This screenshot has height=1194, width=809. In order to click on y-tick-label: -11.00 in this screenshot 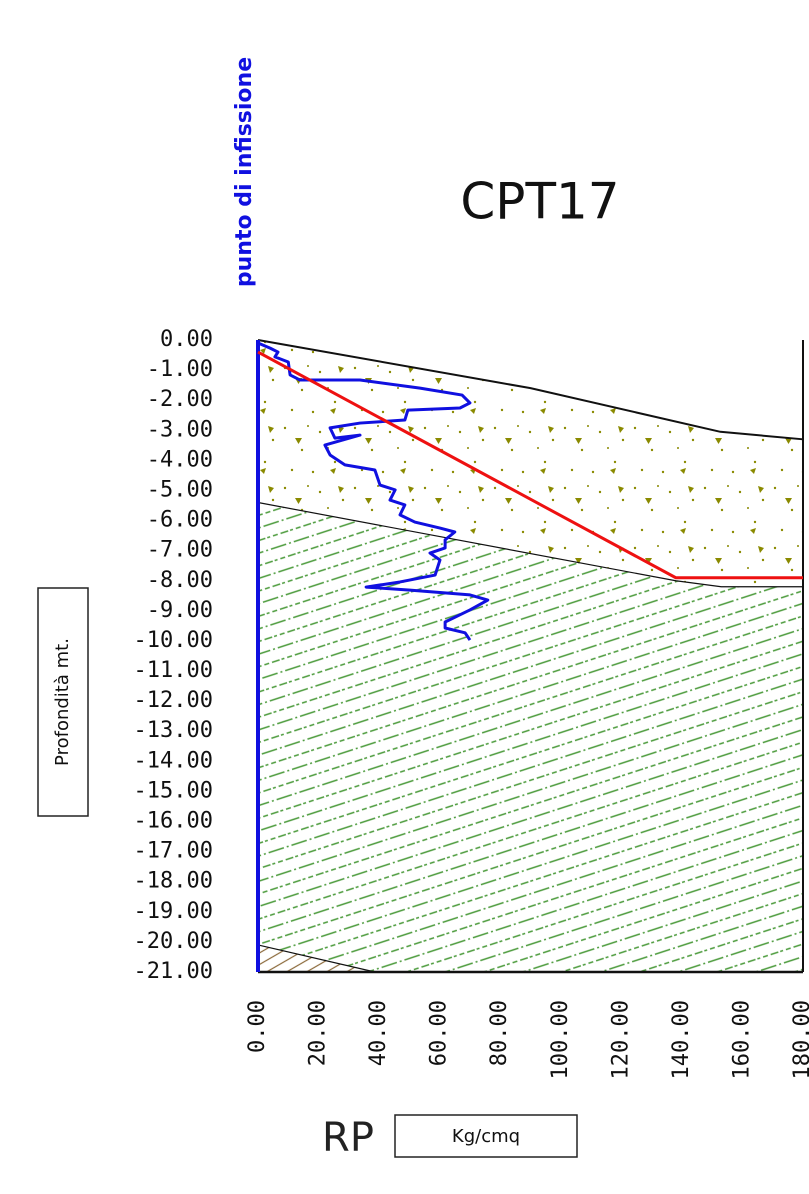, I will do `click(173, 670)`.